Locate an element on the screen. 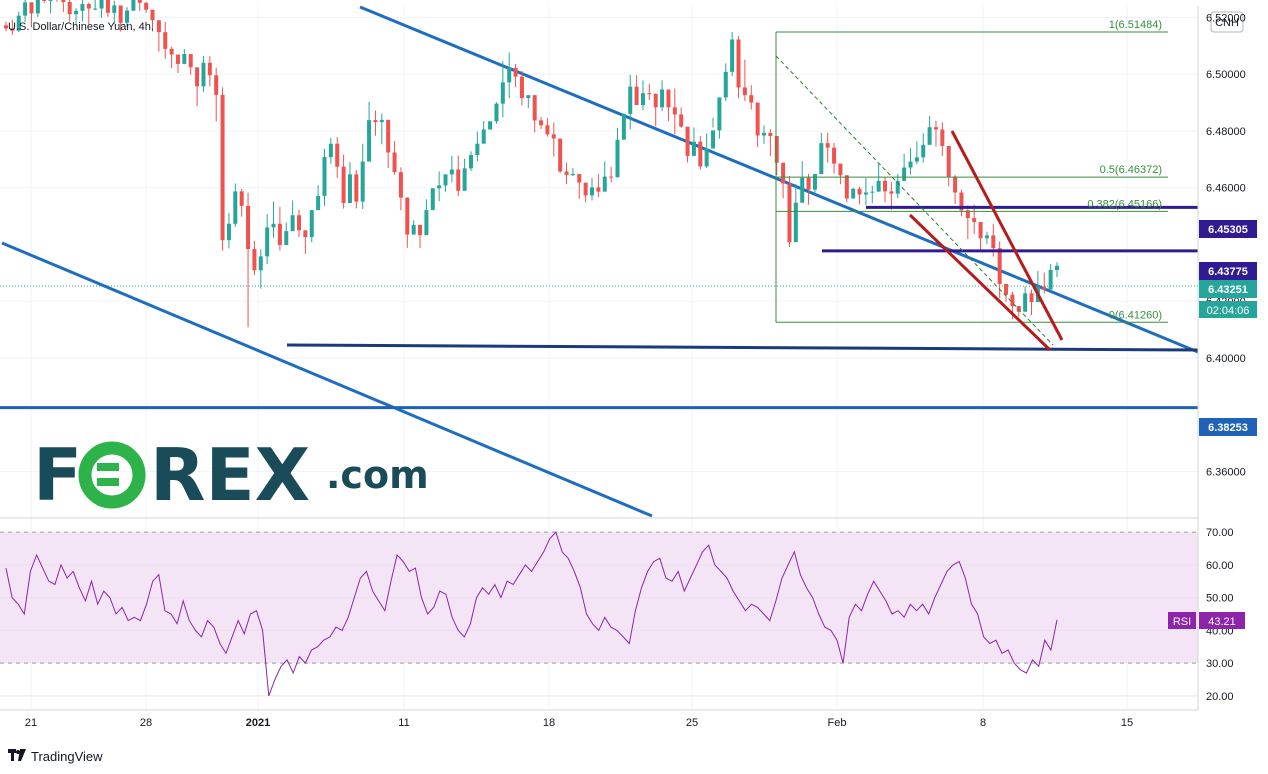 Image resolution: width=1268 pixels, height=774 pixels. rsi-tick-label: 60.00 is located at coordinates (1220, 566).